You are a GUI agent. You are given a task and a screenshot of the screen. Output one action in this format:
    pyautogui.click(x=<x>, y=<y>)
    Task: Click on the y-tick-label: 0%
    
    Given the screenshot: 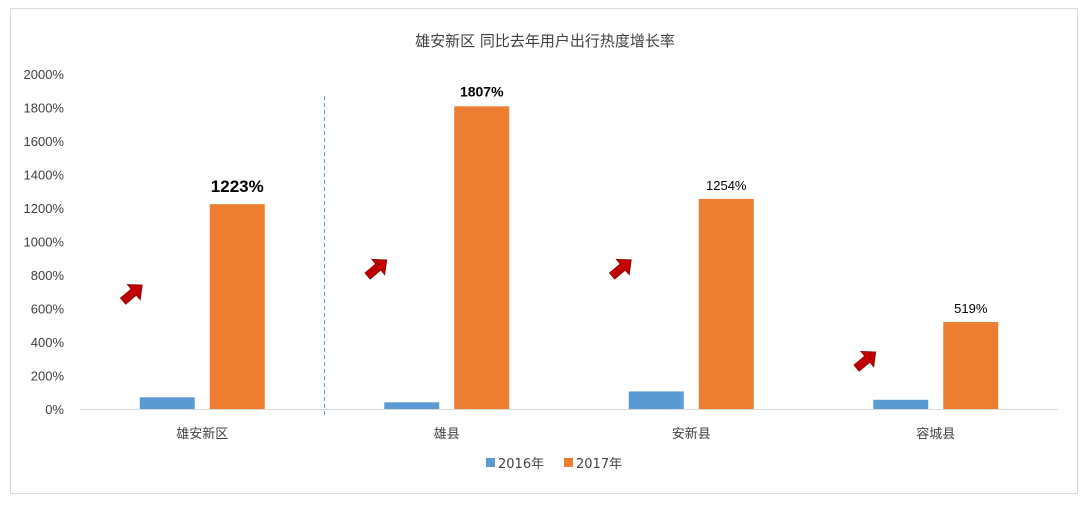 What is the action you would take?
    pyautogui.click(x=54, y=409)
    